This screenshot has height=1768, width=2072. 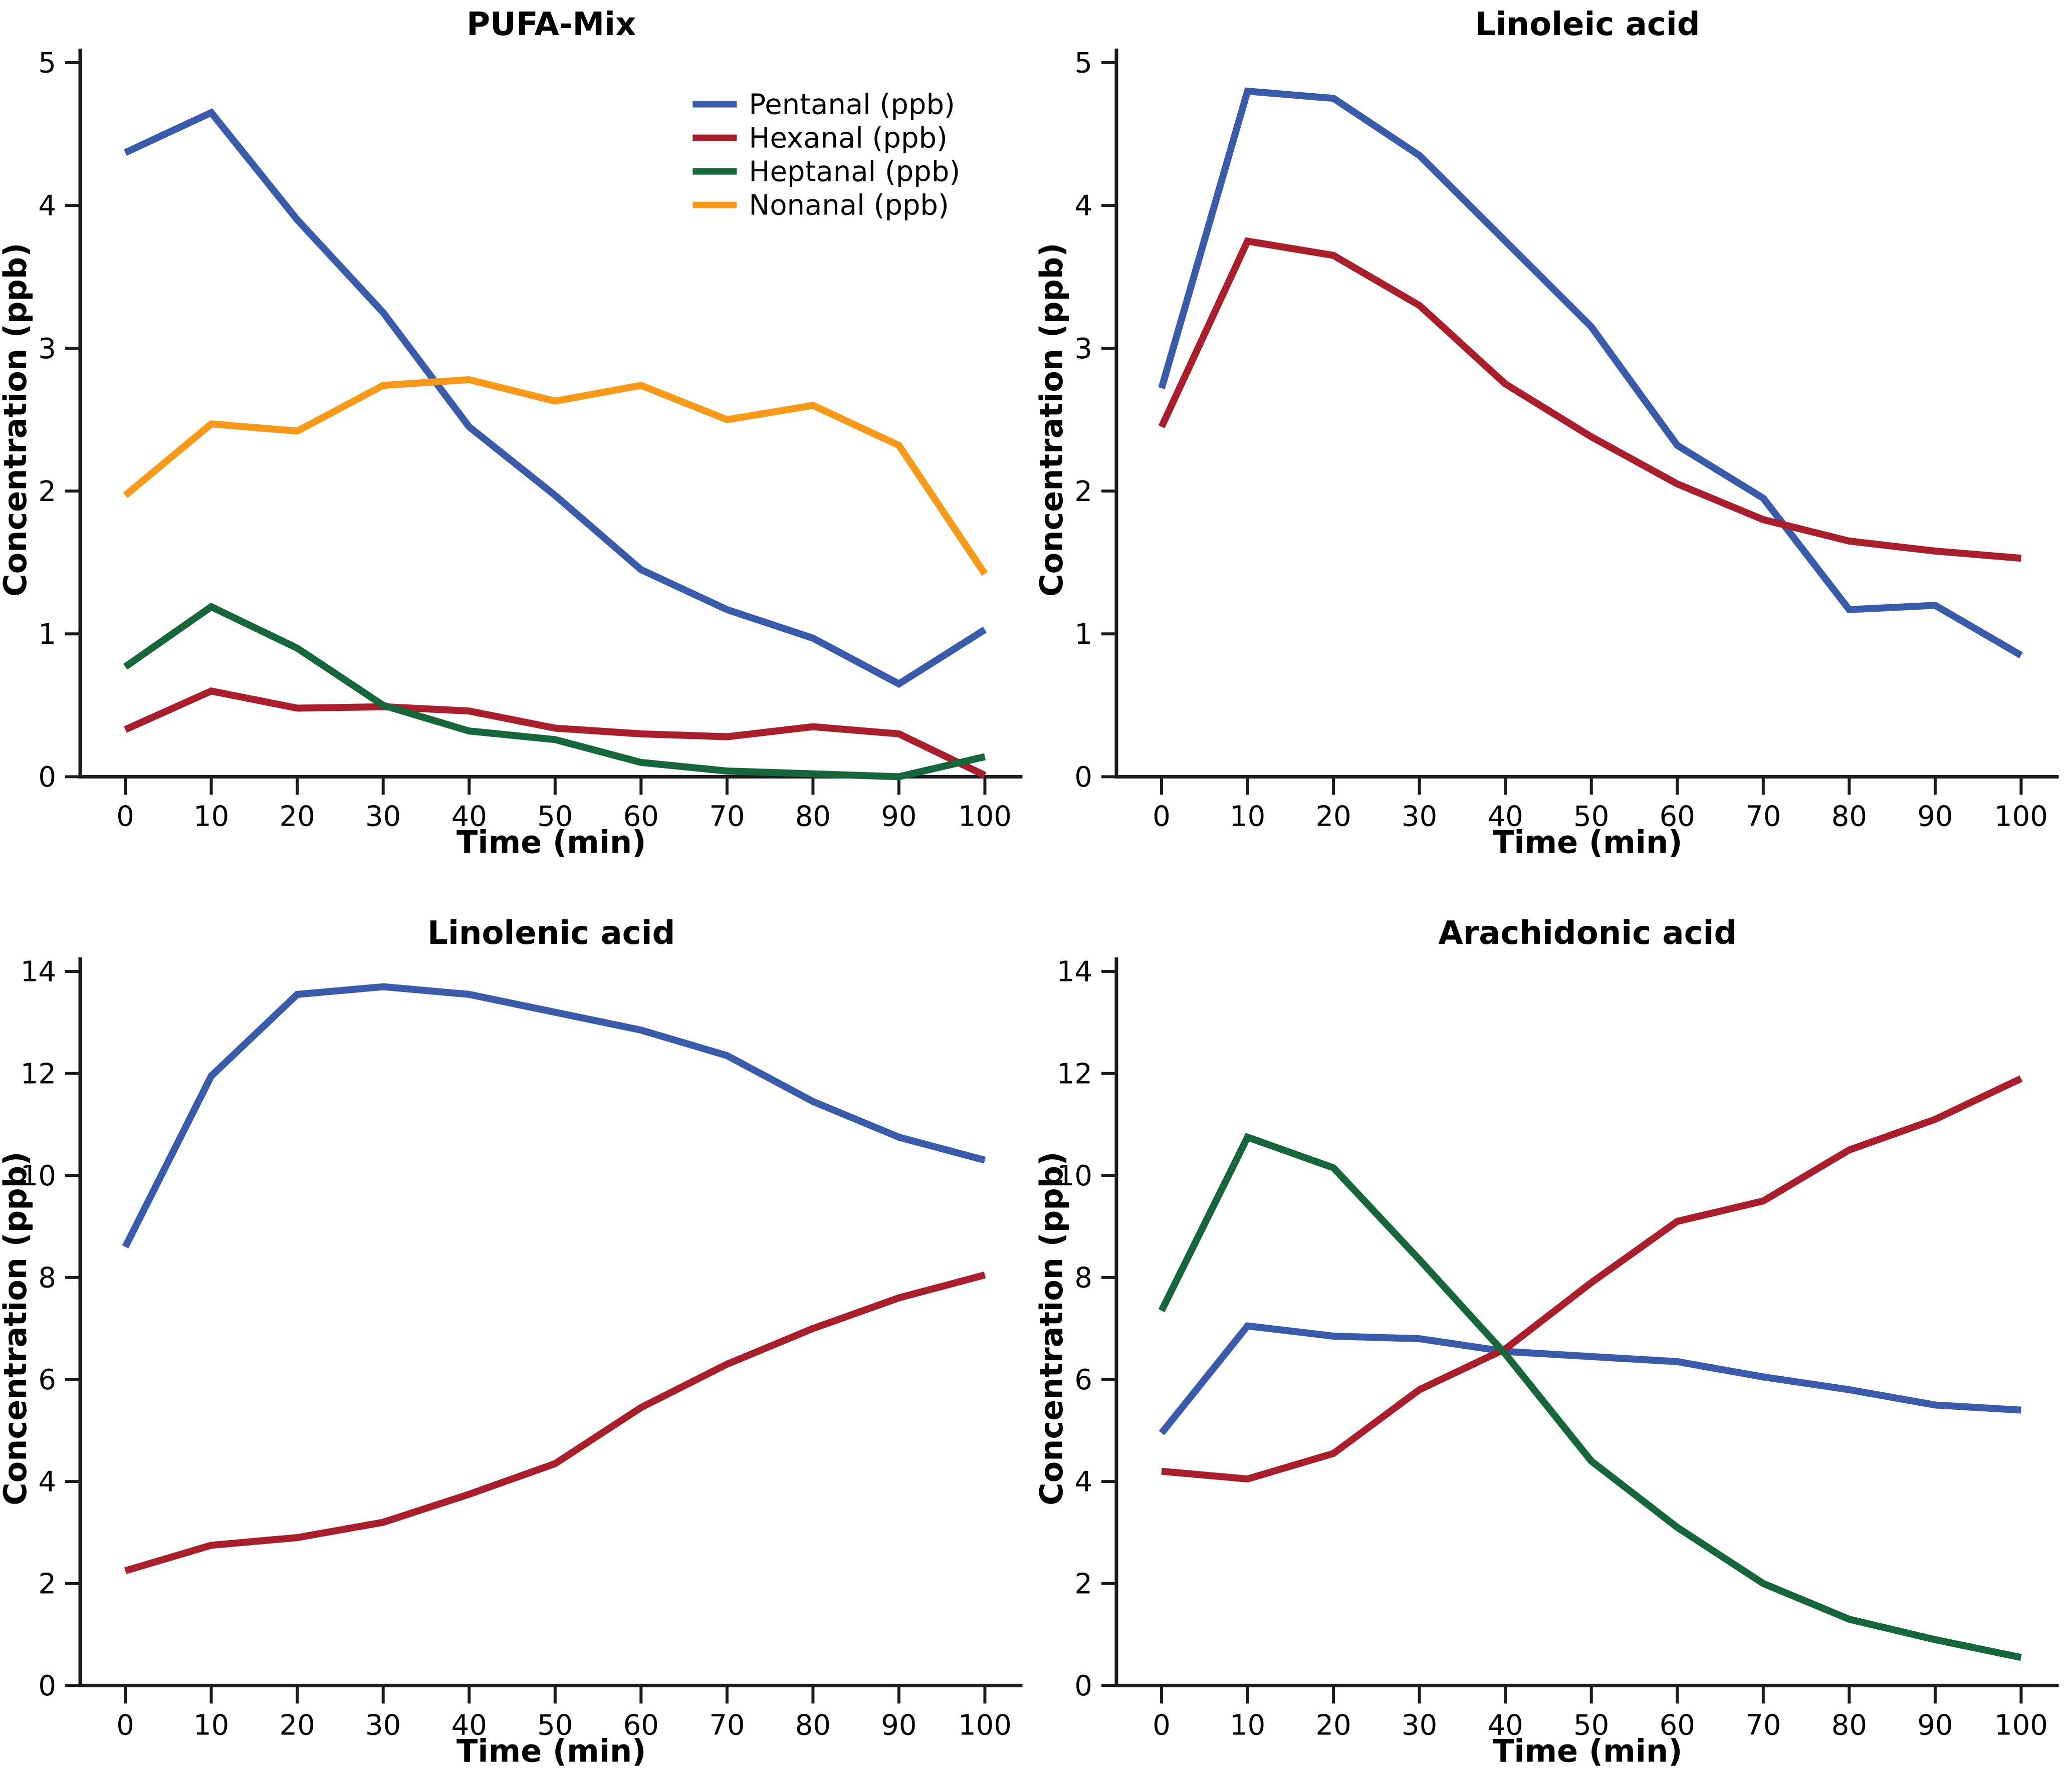 What do you see at coordinates (47, 1278) in the screenshot?
I see `y-tick-label: 8` at bounding box center [47, 1278].